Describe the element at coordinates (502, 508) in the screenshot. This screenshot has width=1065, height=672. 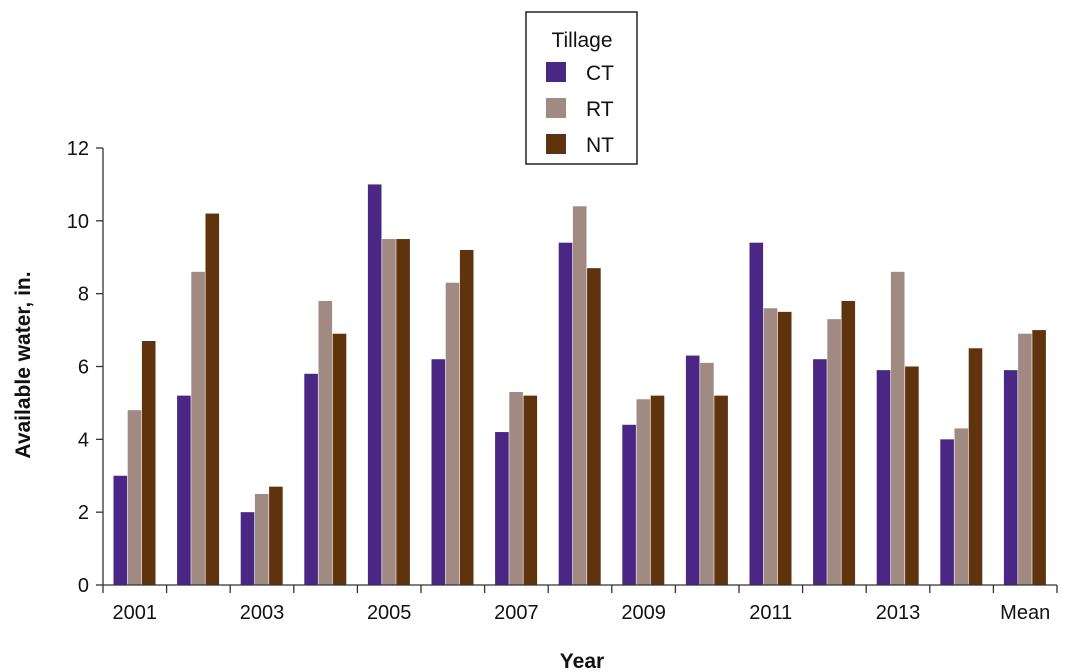
I see `bar-ct-2007` at that location.